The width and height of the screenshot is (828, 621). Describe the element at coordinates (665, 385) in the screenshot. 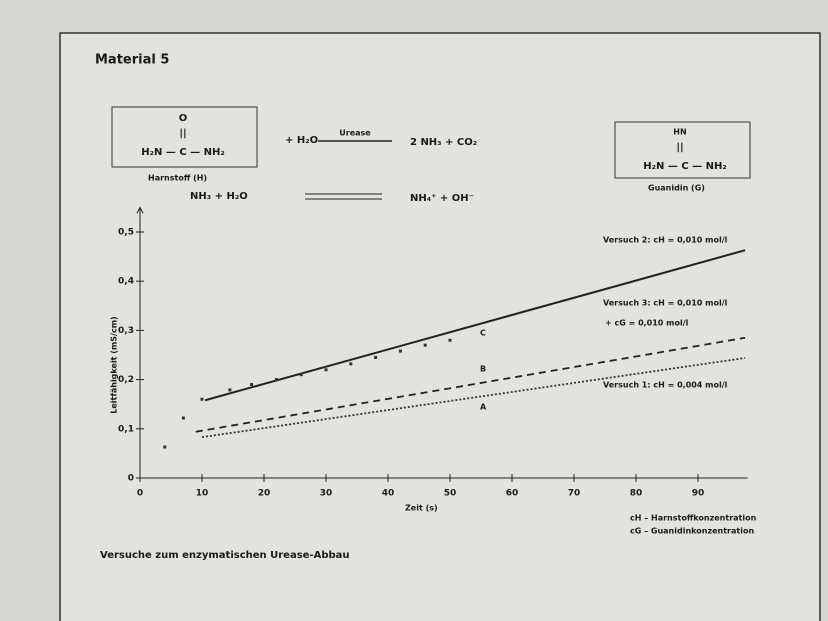

I see `legend-label: Versuch 1: cH = 0,004 mol/l` at that location.